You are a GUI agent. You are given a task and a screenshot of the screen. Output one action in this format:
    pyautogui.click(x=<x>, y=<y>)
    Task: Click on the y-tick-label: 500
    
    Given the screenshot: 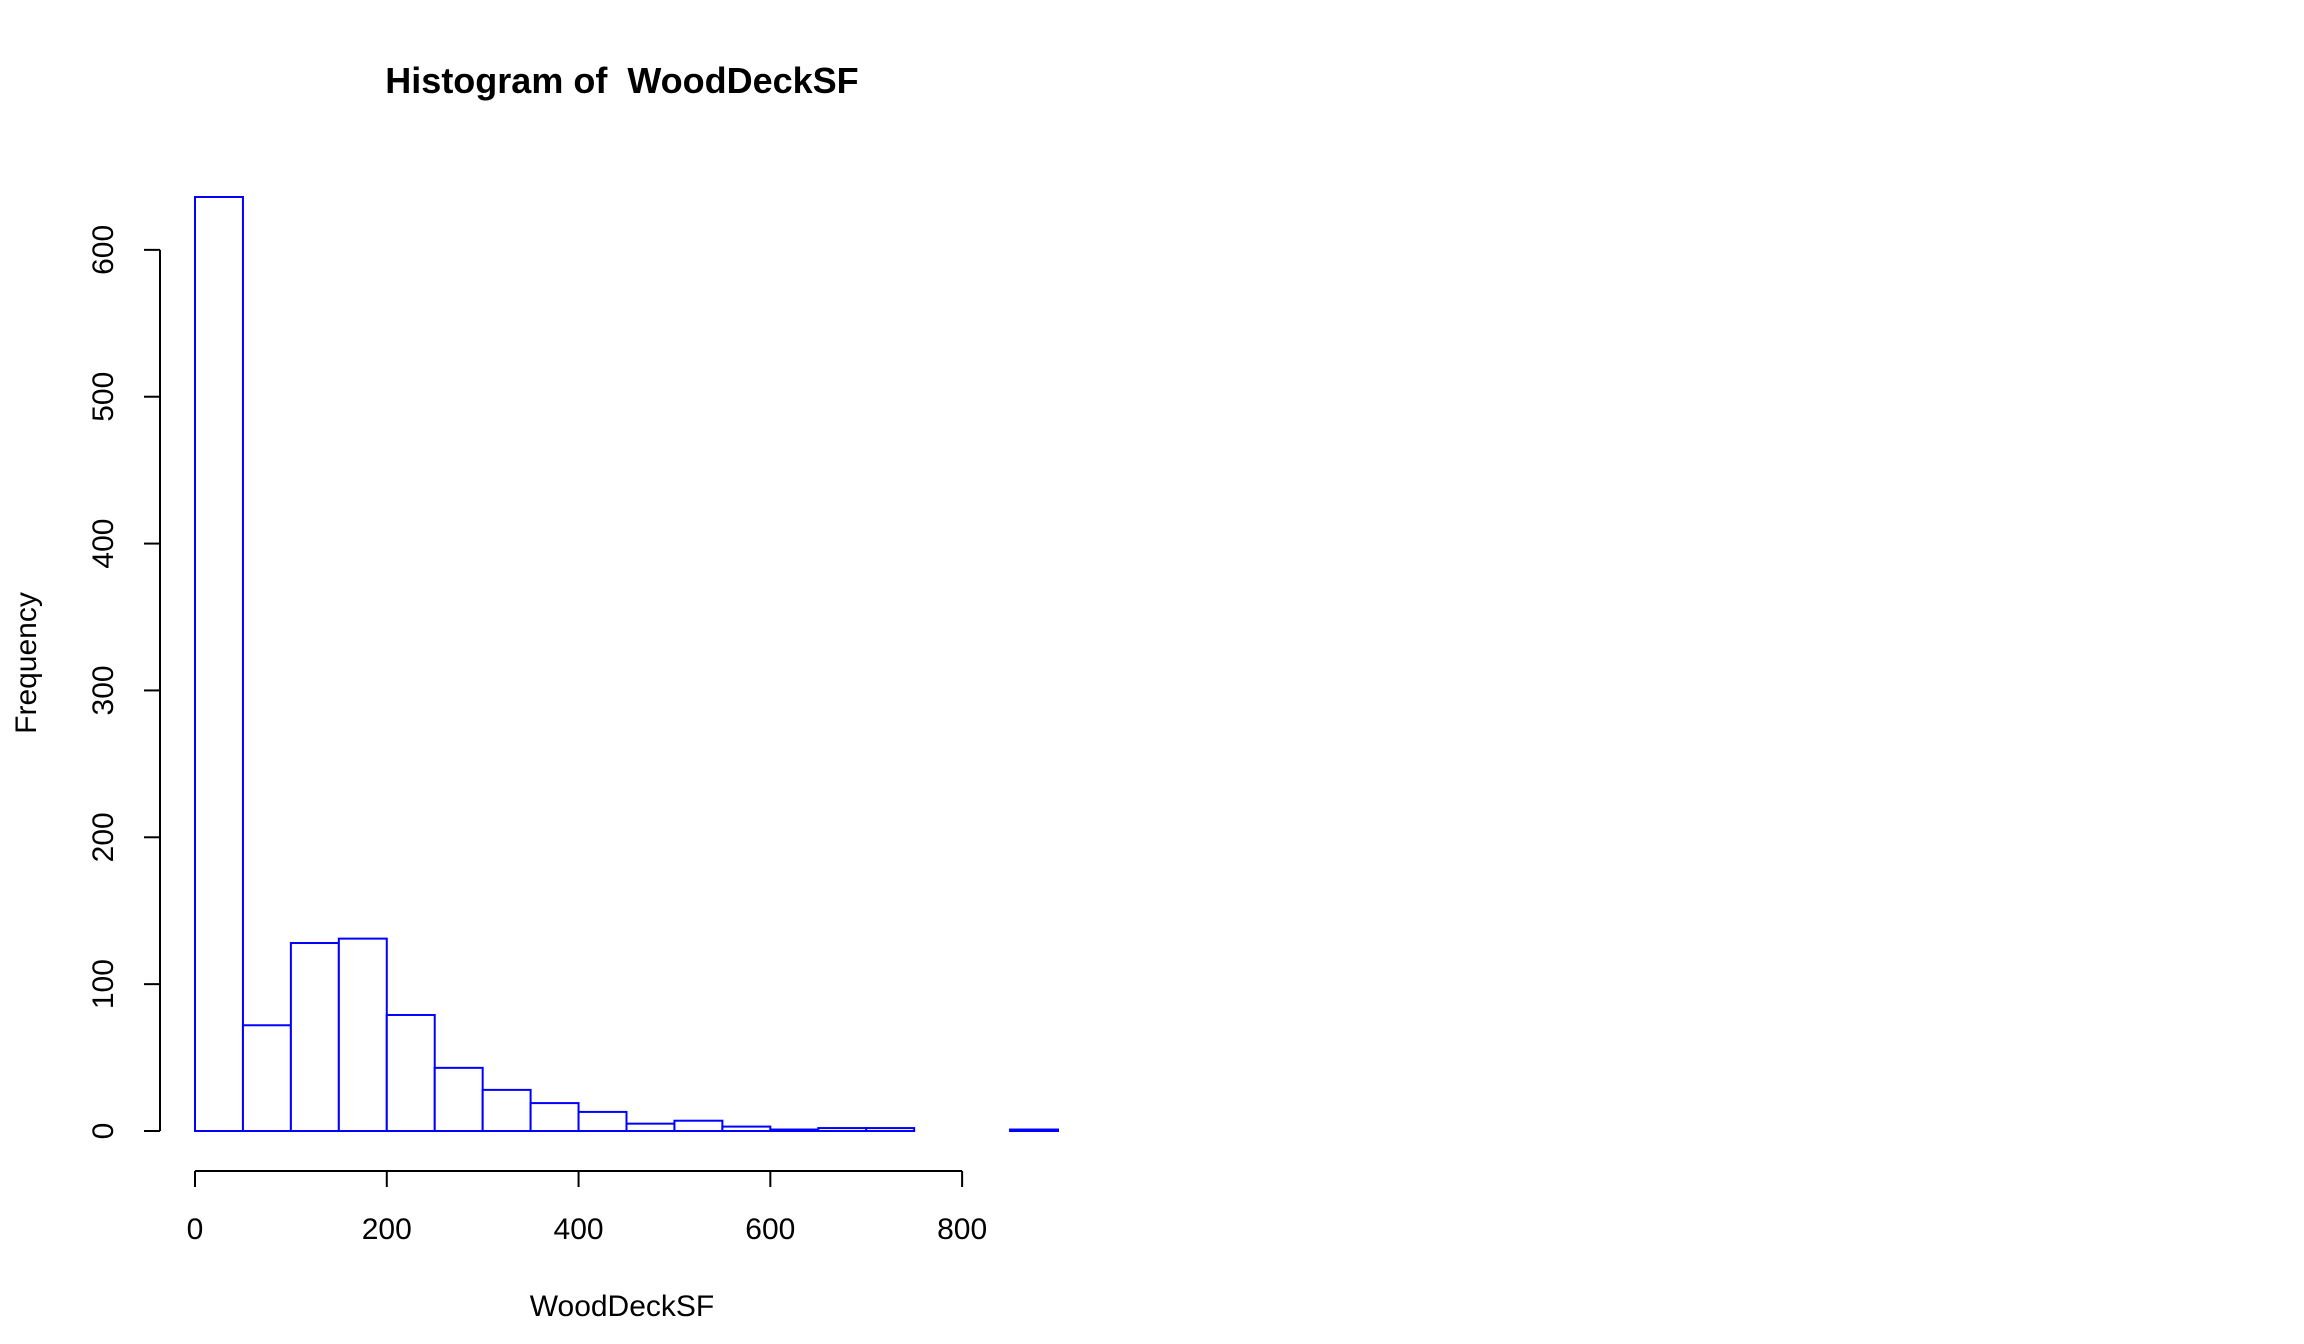 What is the action you would take?
    pyautogui.click(x=103, y=397)
    